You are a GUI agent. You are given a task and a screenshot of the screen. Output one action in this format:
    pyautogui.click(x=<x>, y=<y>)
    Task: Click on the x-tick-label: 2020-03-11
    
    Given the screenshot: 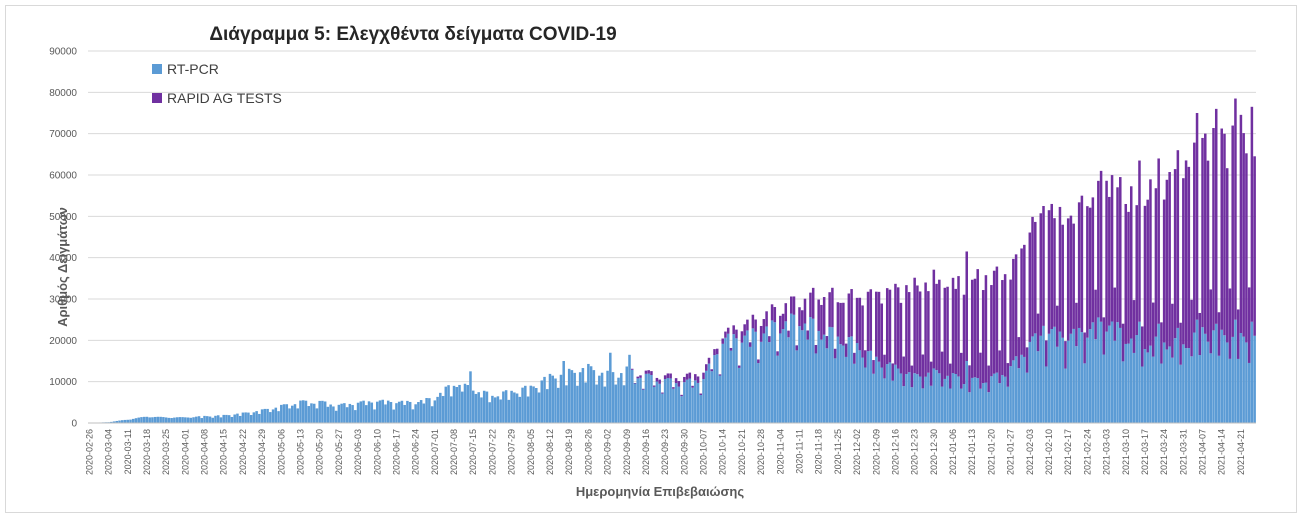 What is the action you would take?
    pyautogui.click(x=128, y=451)
    